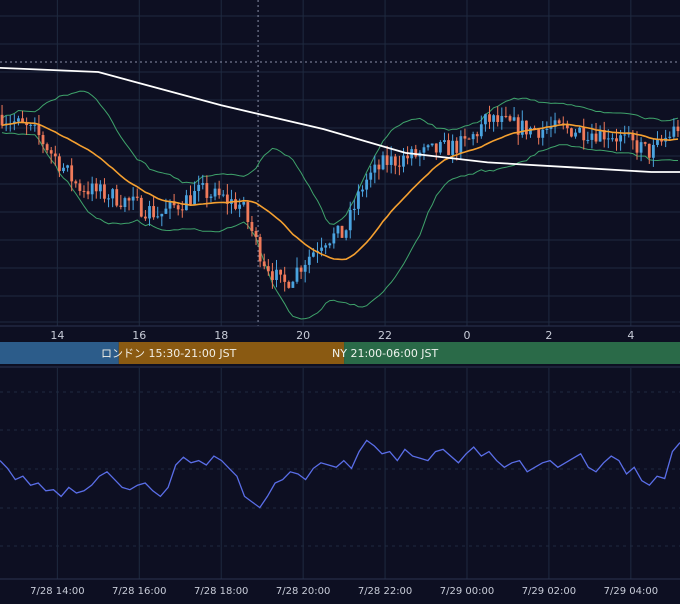 The height and width of the screenshot is (604, 680). I want to click on oscillator-series, so click(340, 474).